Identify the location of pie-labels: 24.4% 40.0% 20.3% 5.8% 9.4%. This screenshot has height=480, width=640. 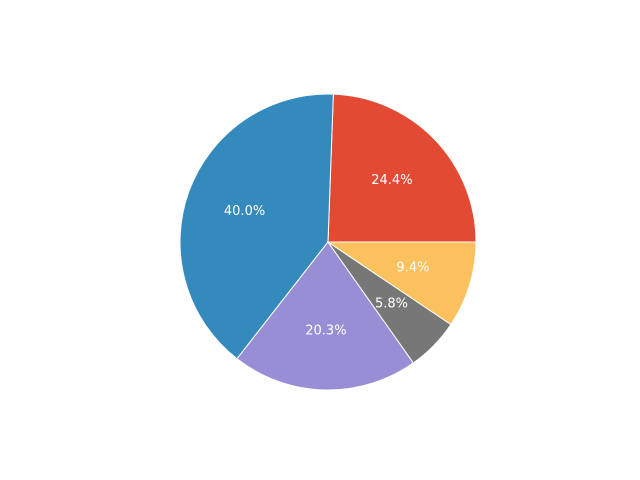
(327, 255).